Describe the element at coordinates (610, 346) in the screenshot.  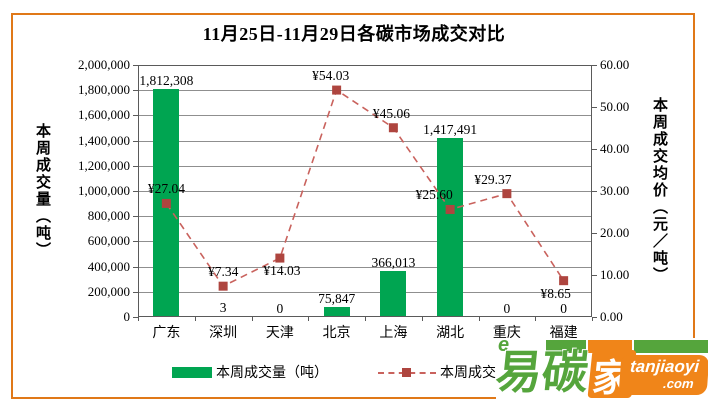
I see `logo-strip-orange` at that location.